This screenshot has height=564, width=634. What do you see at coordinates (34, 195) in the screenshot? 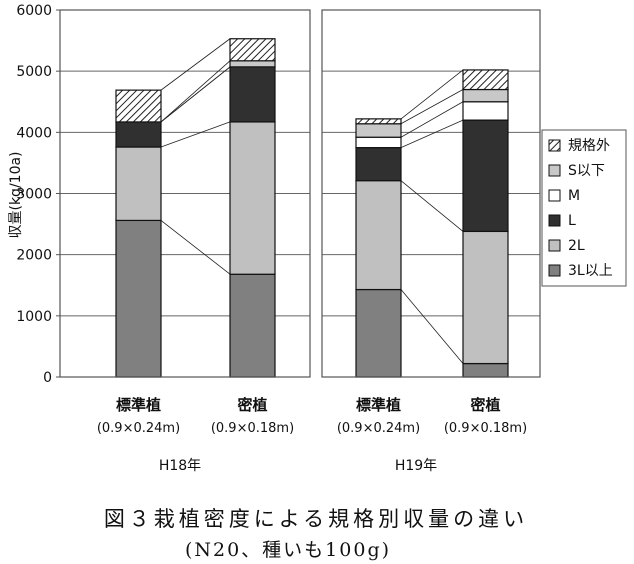
I see `y-tick-label: 3000` at bounding box center [34, 195].